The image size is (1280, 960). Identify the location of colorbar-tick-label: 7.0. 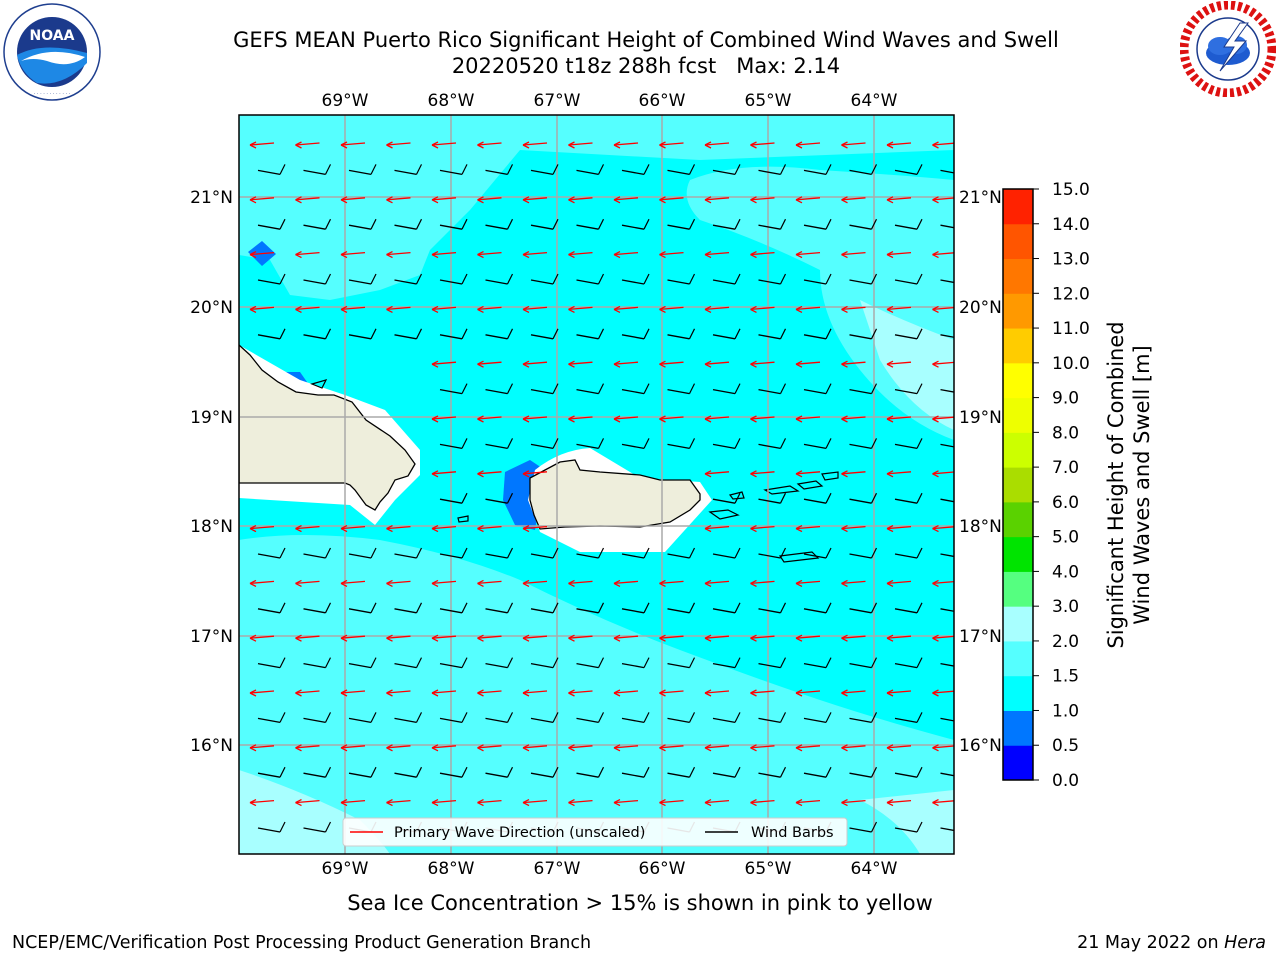
(1065, 468).